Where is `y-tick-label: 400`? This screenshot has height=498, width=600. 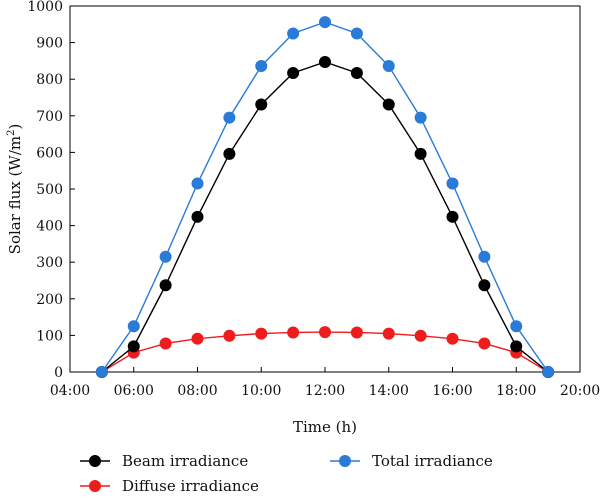
y-tick-label: 400 is located at coordinates (49, 227).